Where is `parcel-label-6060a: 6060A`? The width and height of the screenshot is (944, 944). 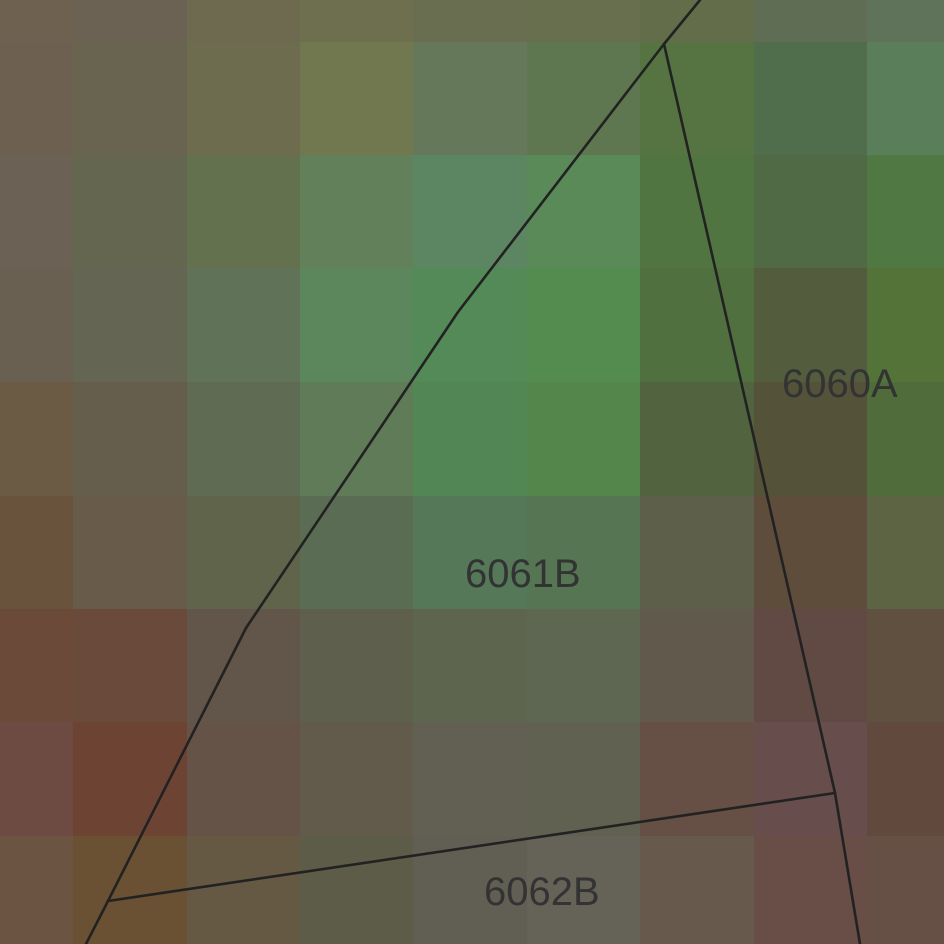 parcel-label-6060a: 6060A is located at coordinates (840, 384).